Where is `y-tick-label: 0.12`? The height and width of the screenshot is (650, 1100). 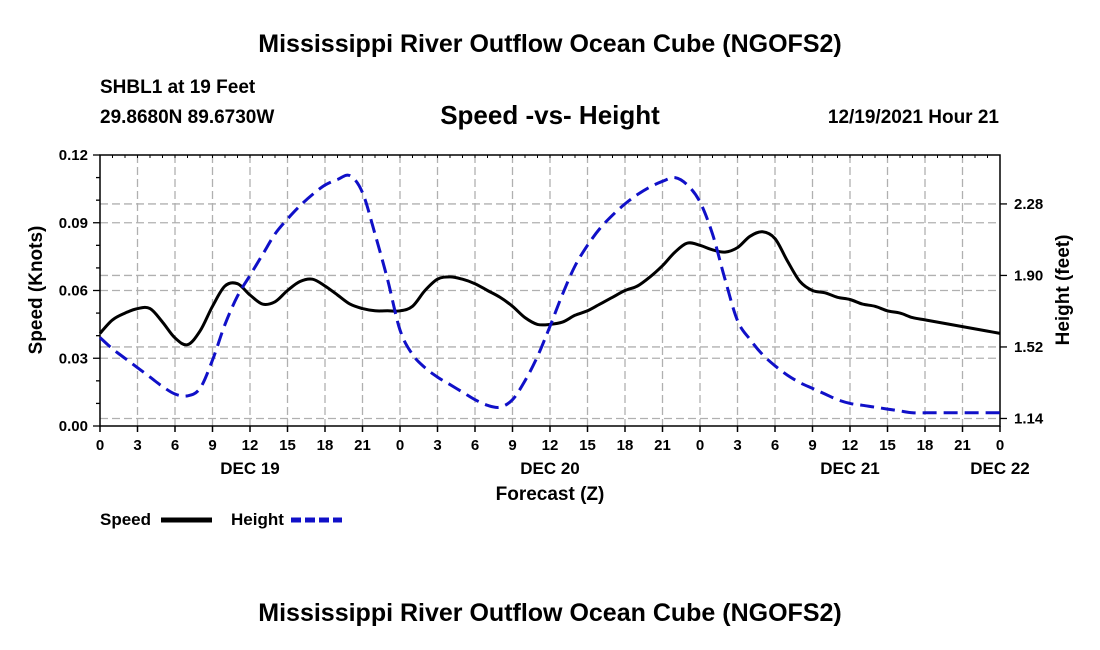 y-tick-label: 0.12 is located at coordinates (73, 155).